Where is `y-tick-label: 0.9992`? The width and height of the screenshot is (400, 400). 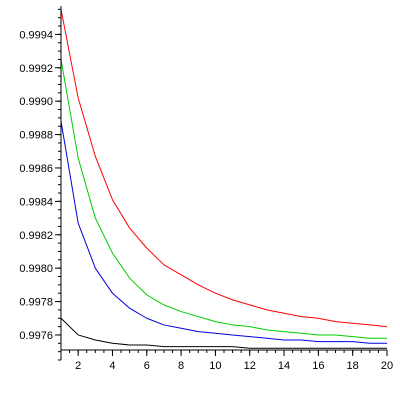
y-tick-label: 0.9992 is located at coordinates (36, 69).